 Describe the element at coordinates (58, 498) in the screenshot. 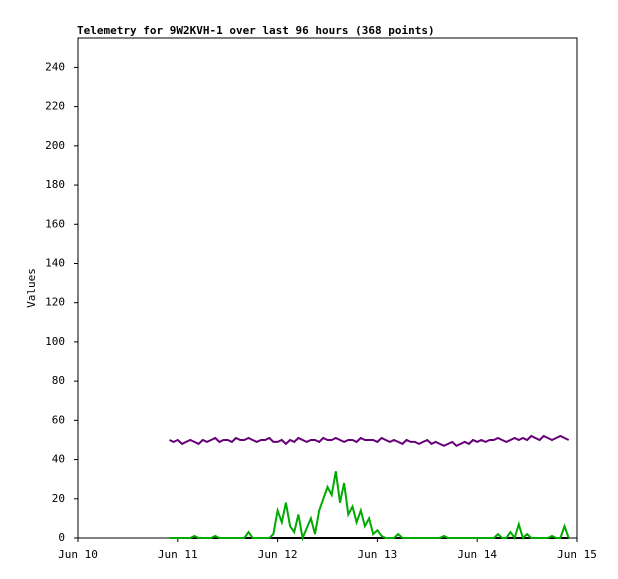

I see `y-tick-label: 20` at that location.